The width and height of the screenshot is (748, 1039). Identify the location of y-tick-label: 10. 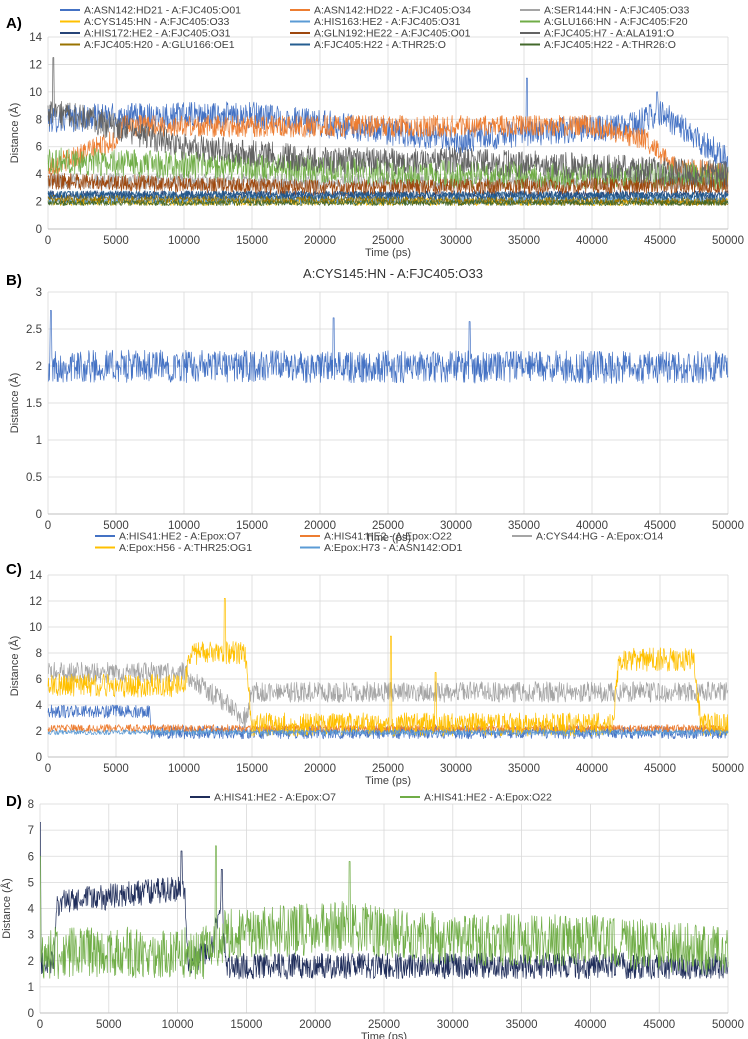
(35, 628).